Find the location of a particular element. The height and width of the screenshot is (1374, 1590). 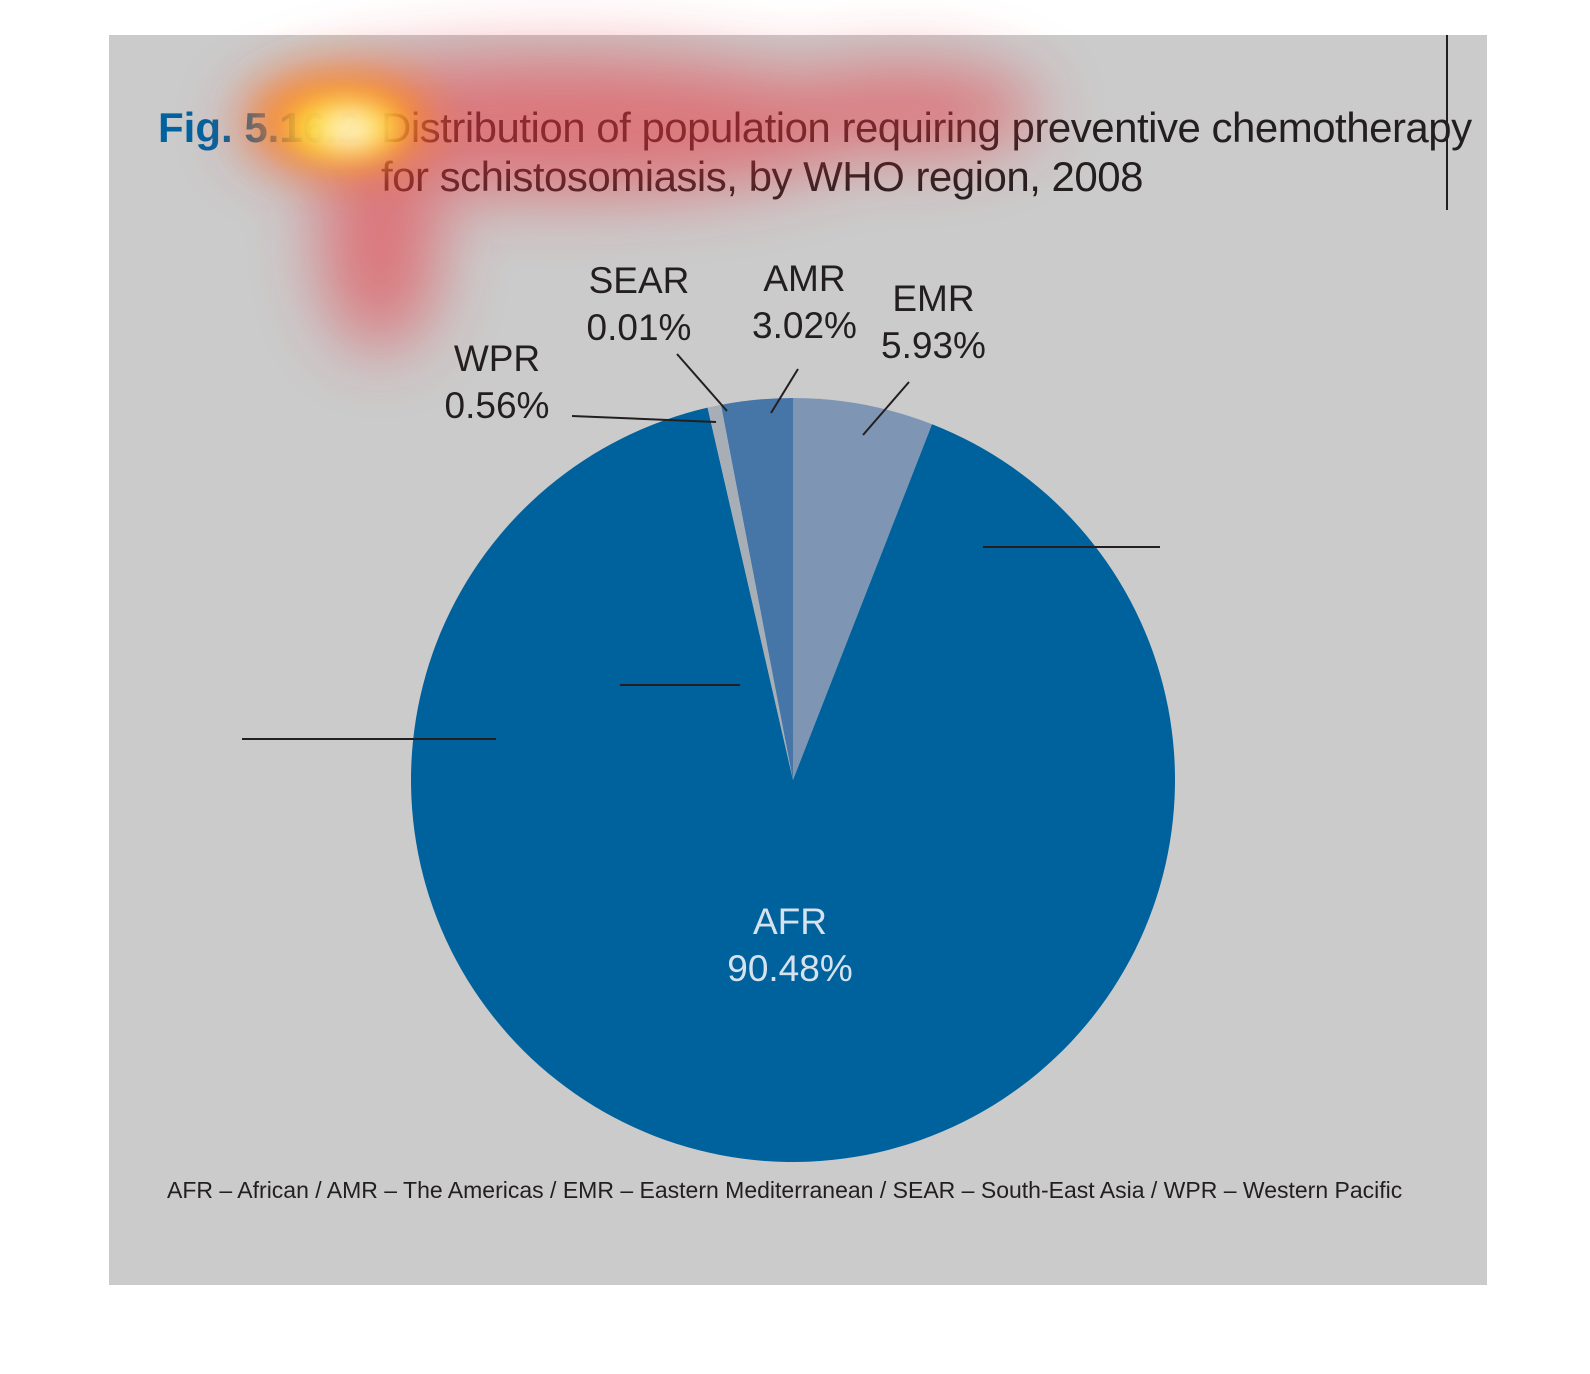

slice-name-emr: EMR is located at coordinates (933, 298).